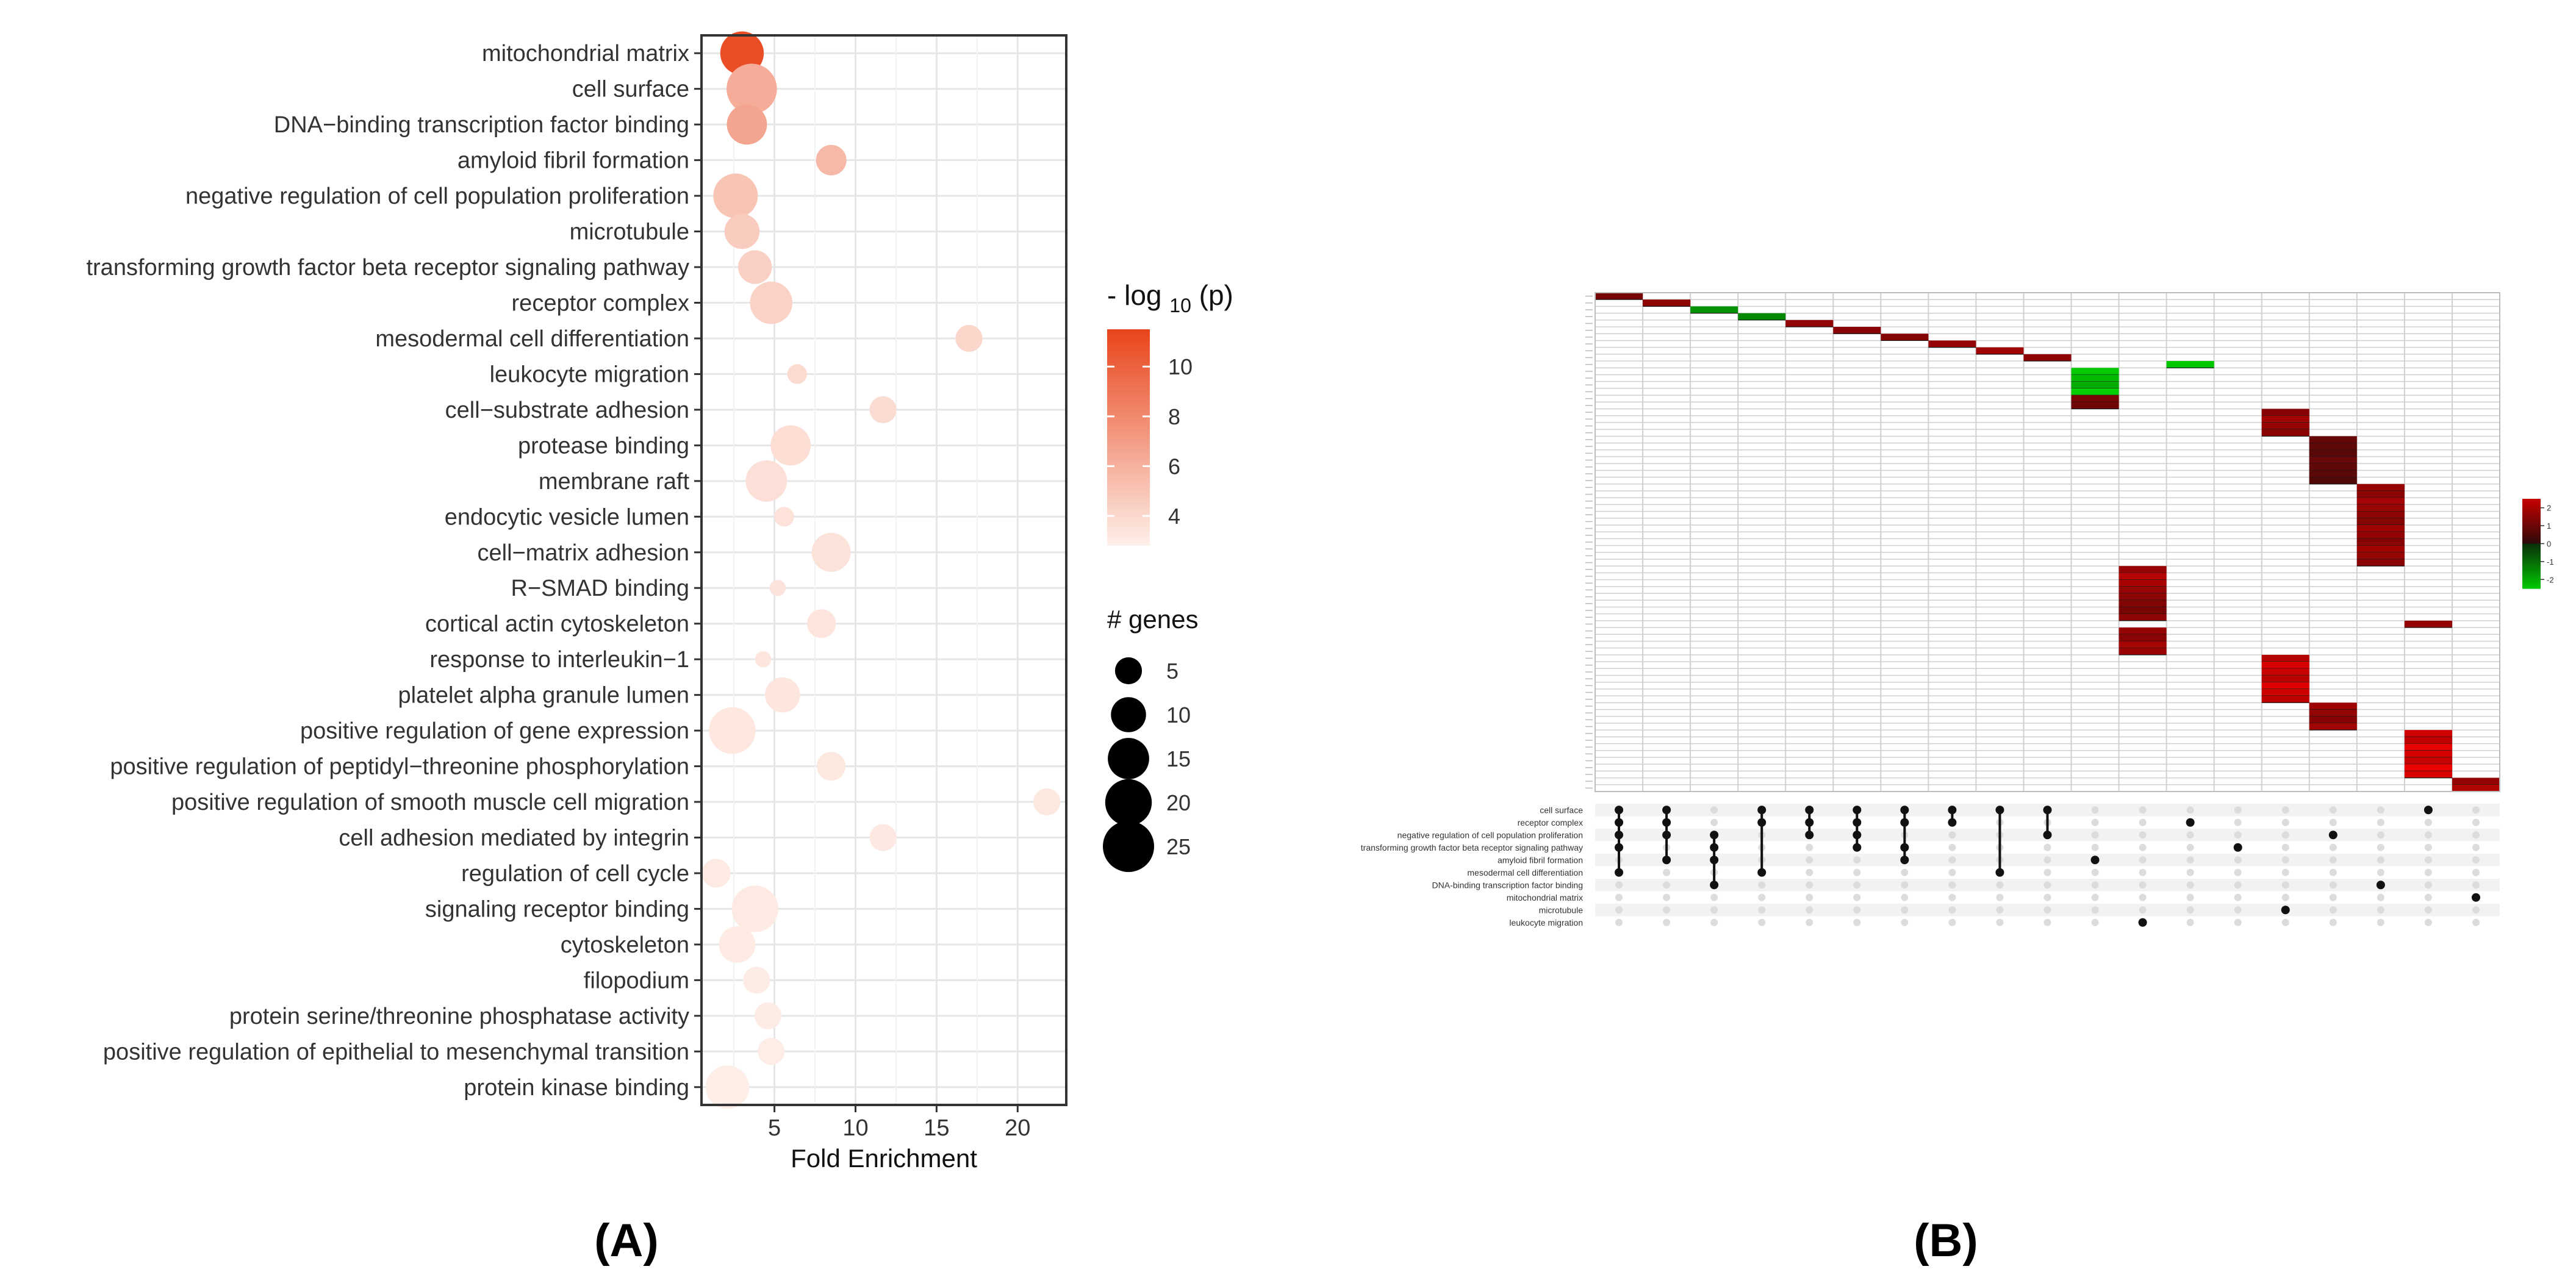  Describe the element at coordinates (601, 303) in the screenshot. I see `term-label: receptor complex` at that location.